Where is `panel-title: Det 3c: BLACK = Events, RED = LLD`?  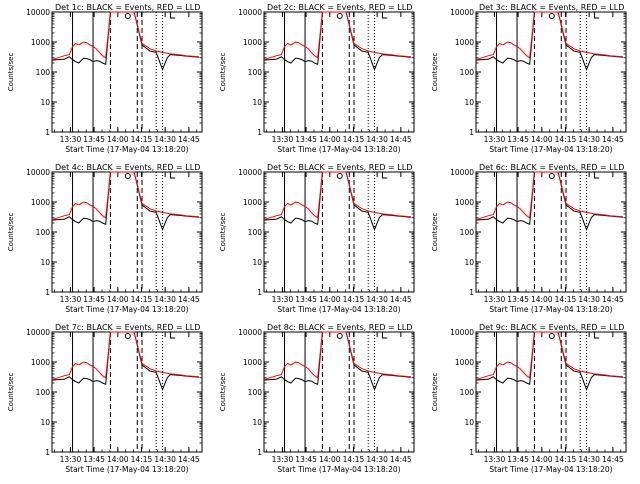 panel-title: Det 3c: BLACK = Events, RED = LLD is located at coordinates (551, 7).